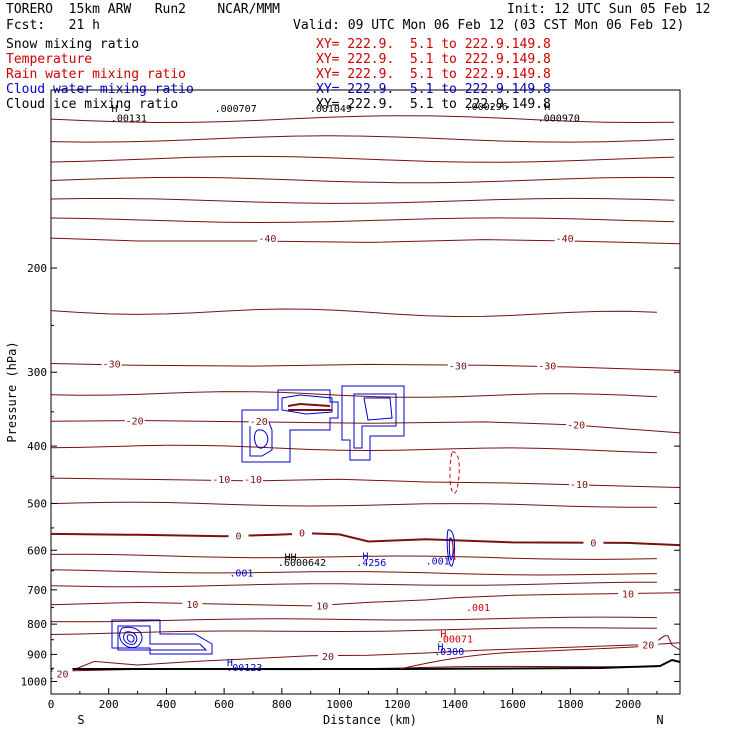  I want to click on y-tick-label: 700, so click(37, 590).